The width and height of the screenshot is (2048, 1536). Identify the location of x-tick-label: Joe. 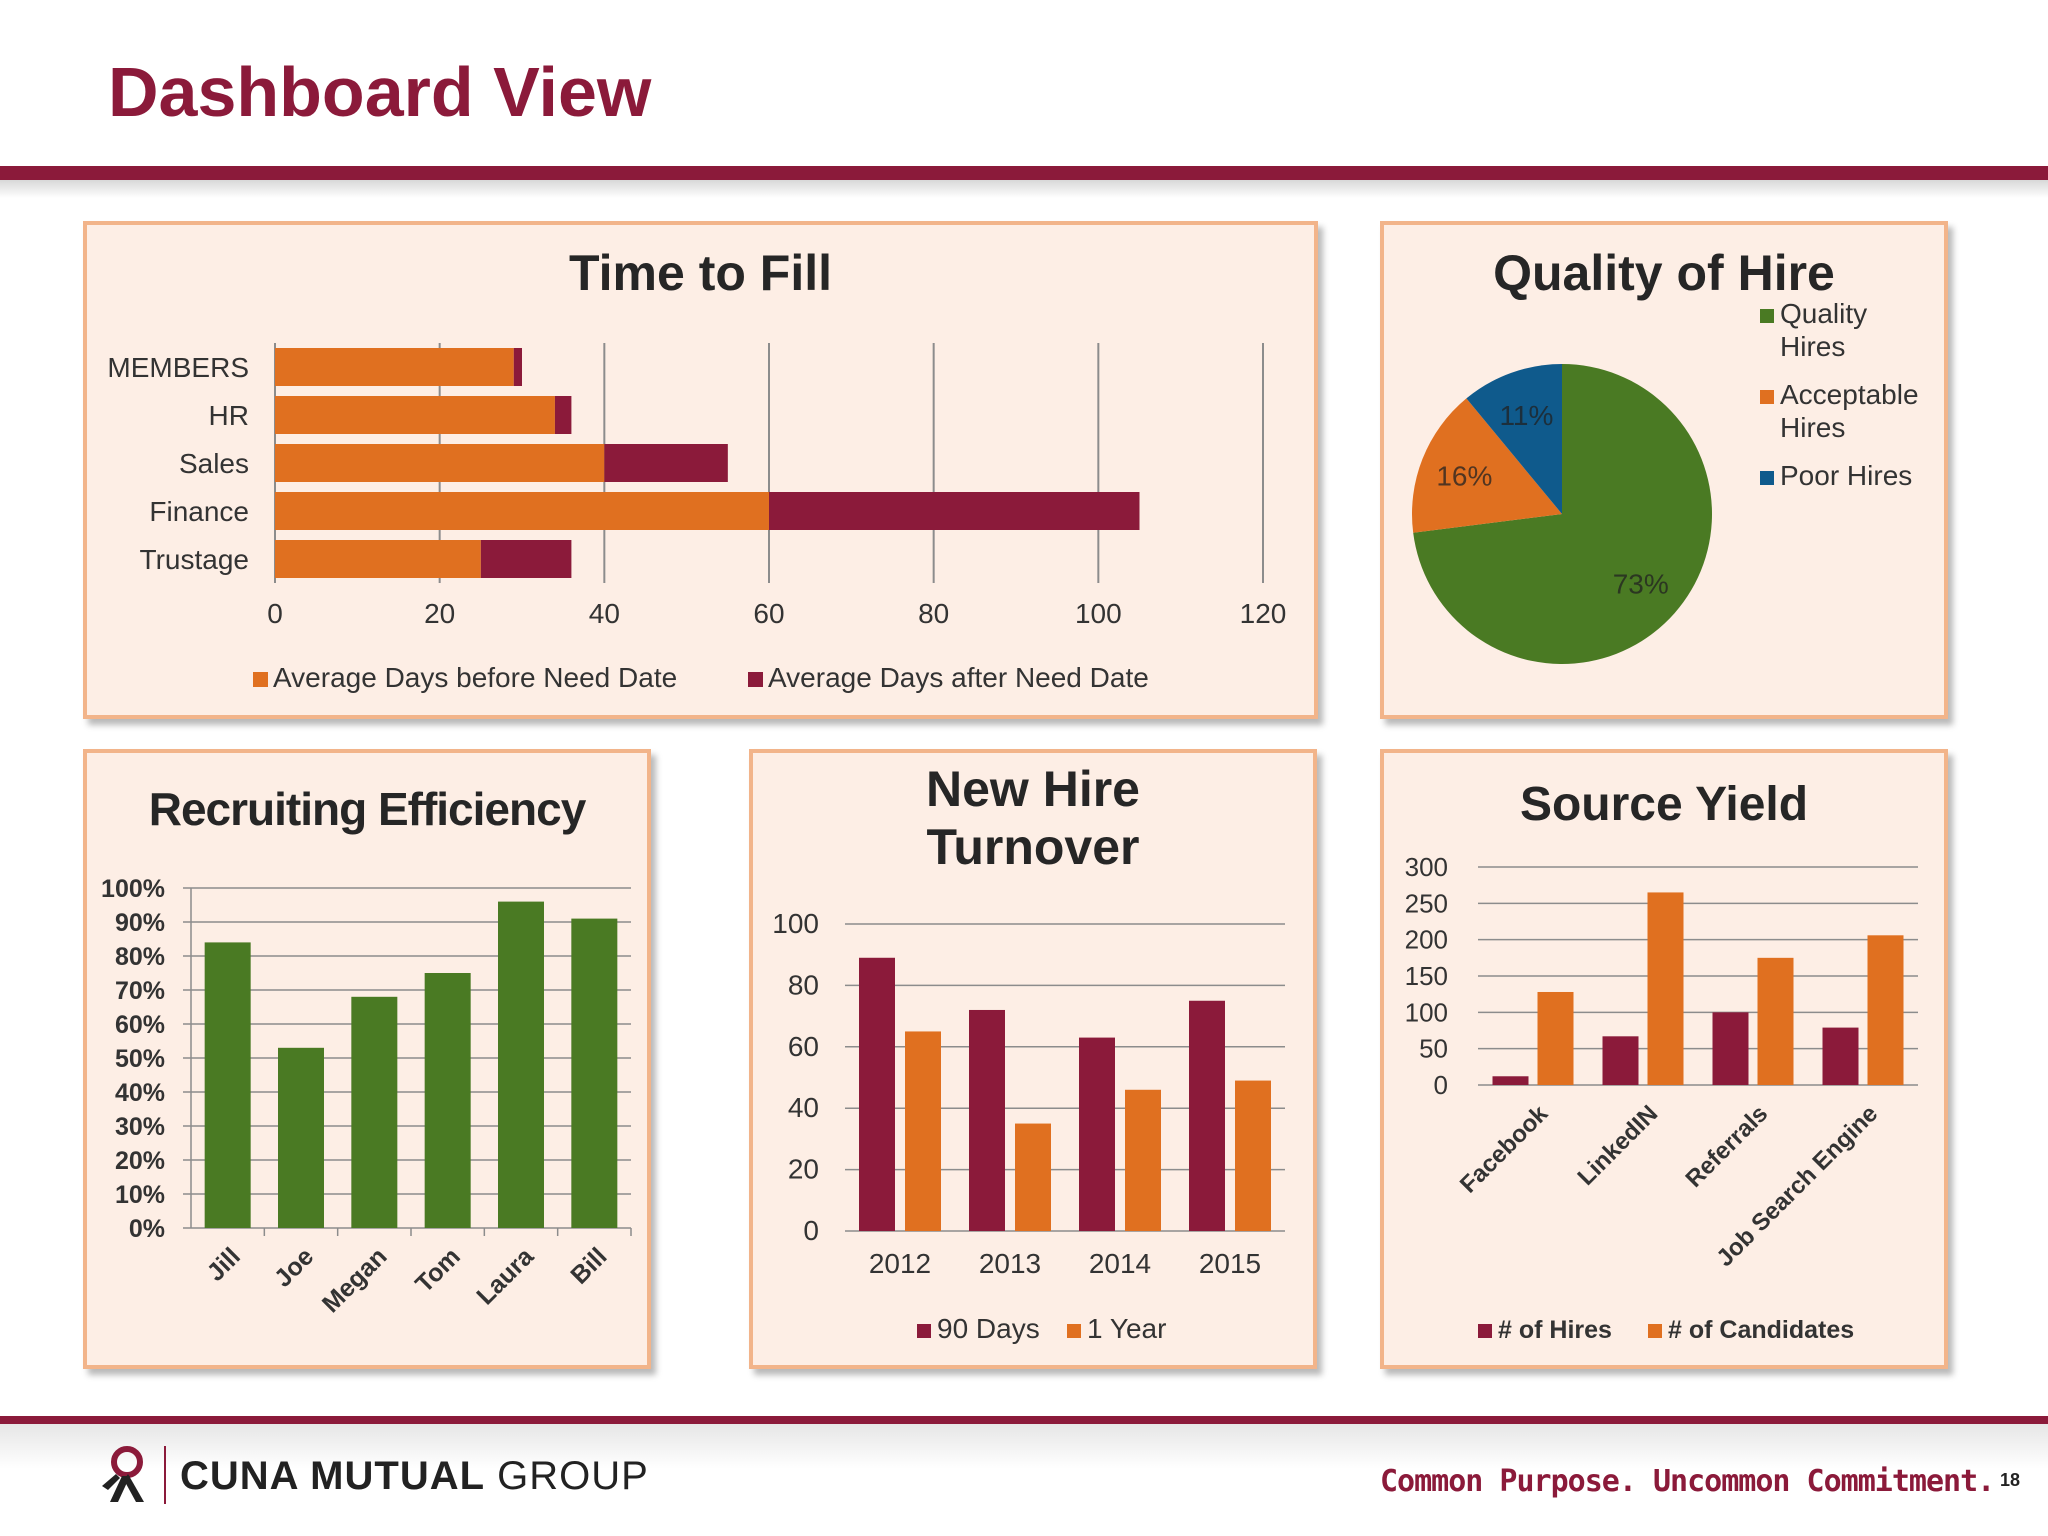
(294, 1267).